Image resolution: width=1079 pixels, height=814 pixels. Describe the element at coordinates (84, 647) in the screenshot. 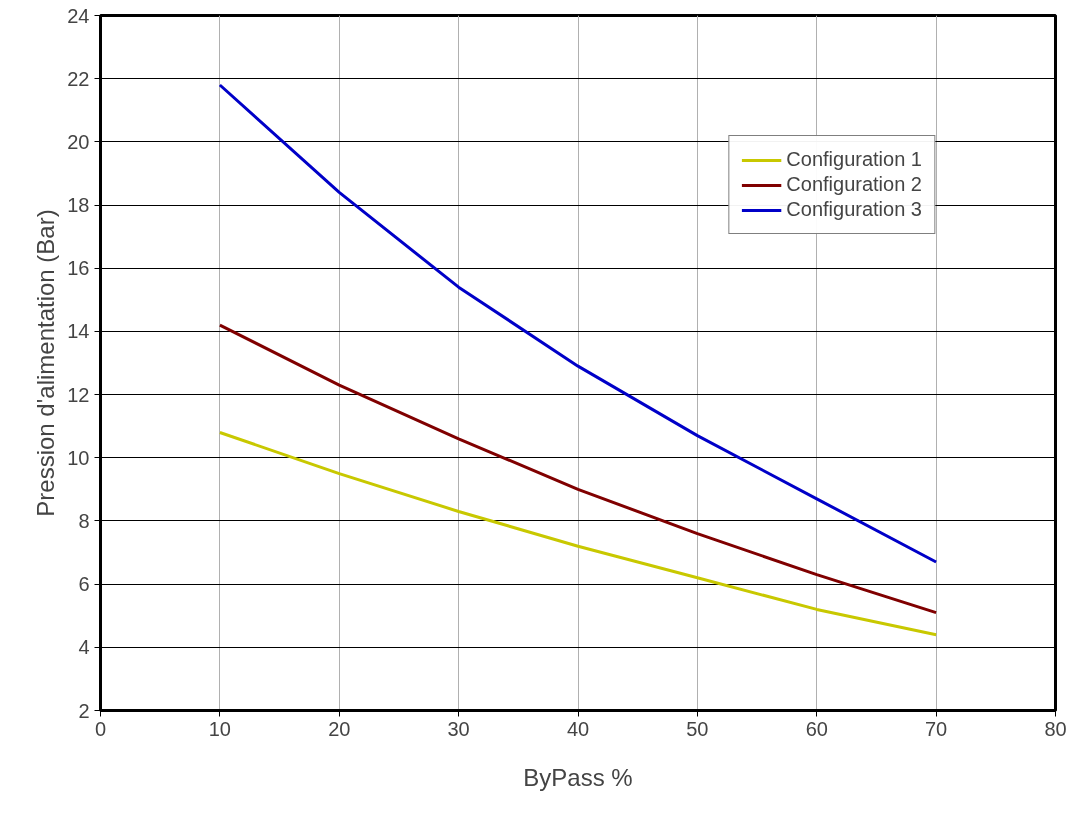

I see `y-tick-label: 4` at that location.